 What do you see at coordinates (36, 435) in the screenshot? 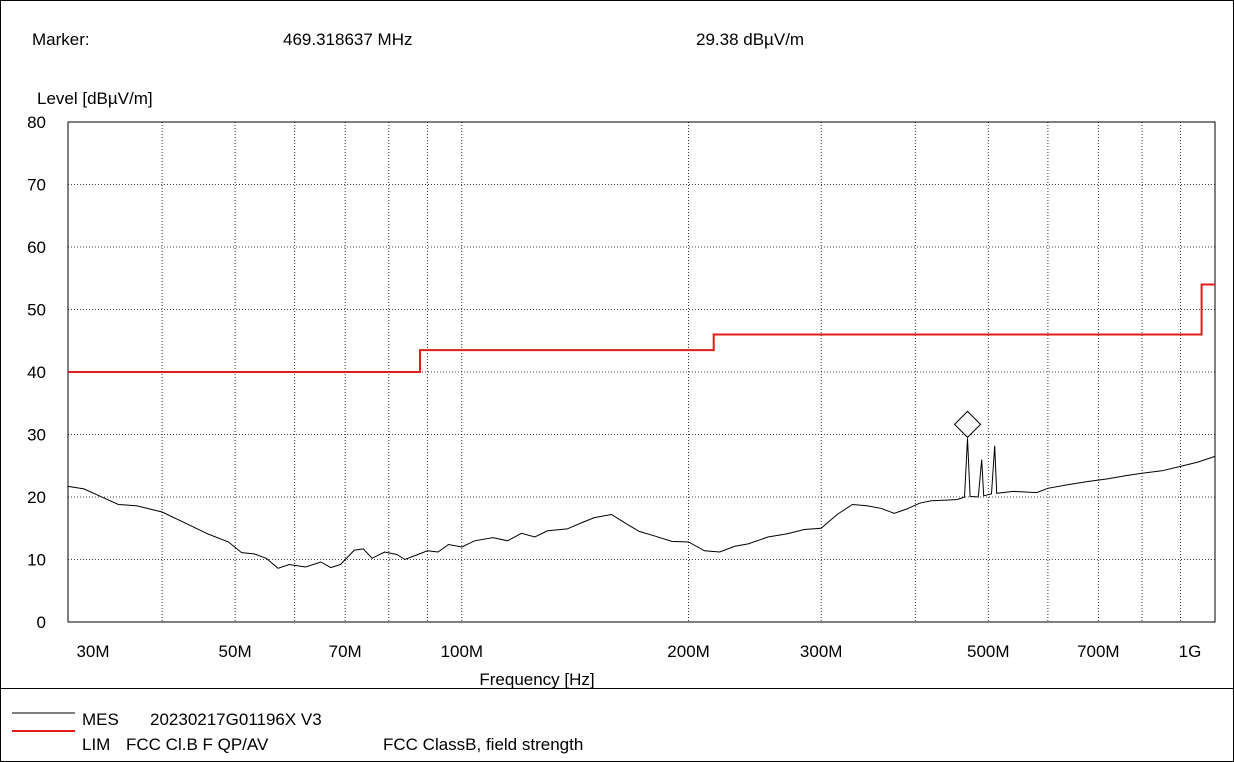
I see `y-tick-label: 30` at bounding box center [36, 435].